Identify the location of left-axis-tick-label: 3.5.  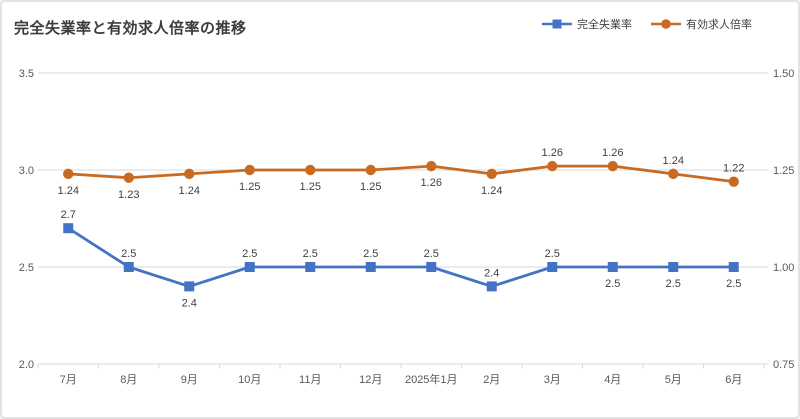
(26, 74).